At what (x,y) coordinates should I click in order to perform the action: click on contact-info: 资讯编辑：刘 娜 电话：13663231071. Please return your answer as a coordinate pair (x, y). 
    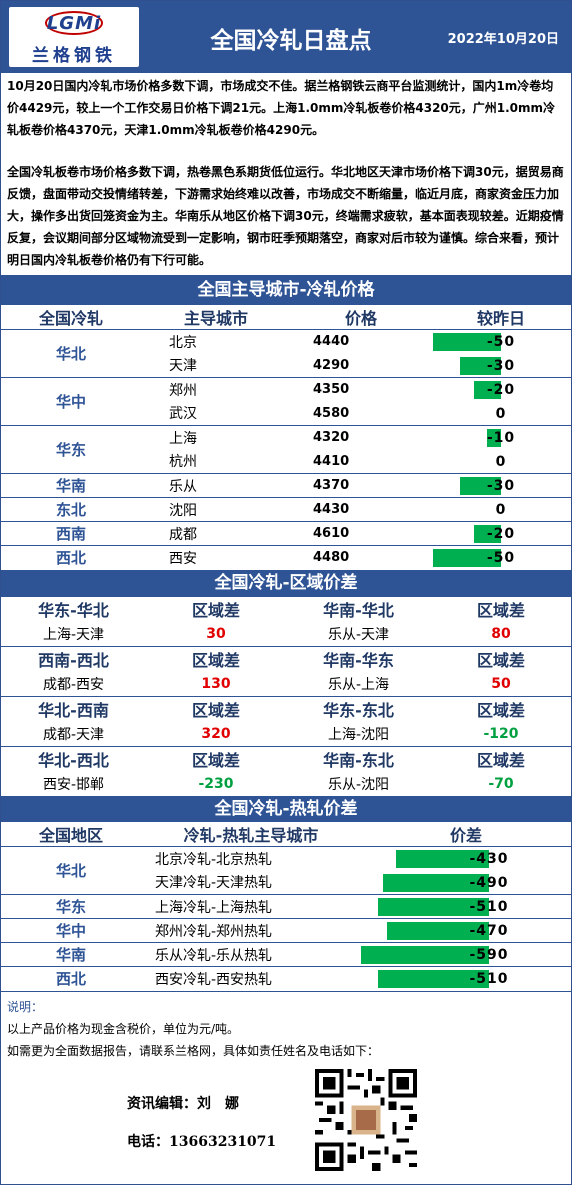
    Looking at the image, I should click on (201, 1123).